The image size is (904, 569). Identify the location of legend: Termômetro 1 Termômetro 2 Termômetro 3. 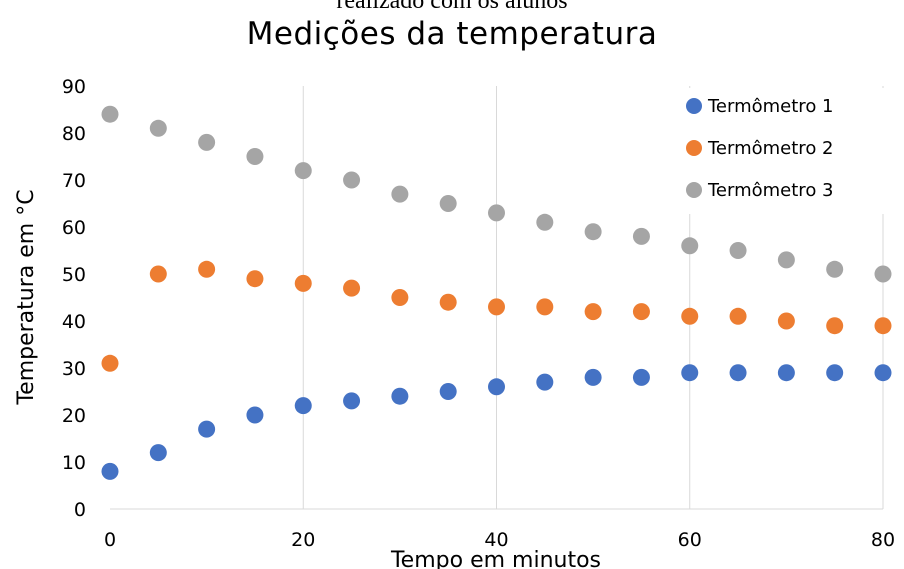
(781, 151).